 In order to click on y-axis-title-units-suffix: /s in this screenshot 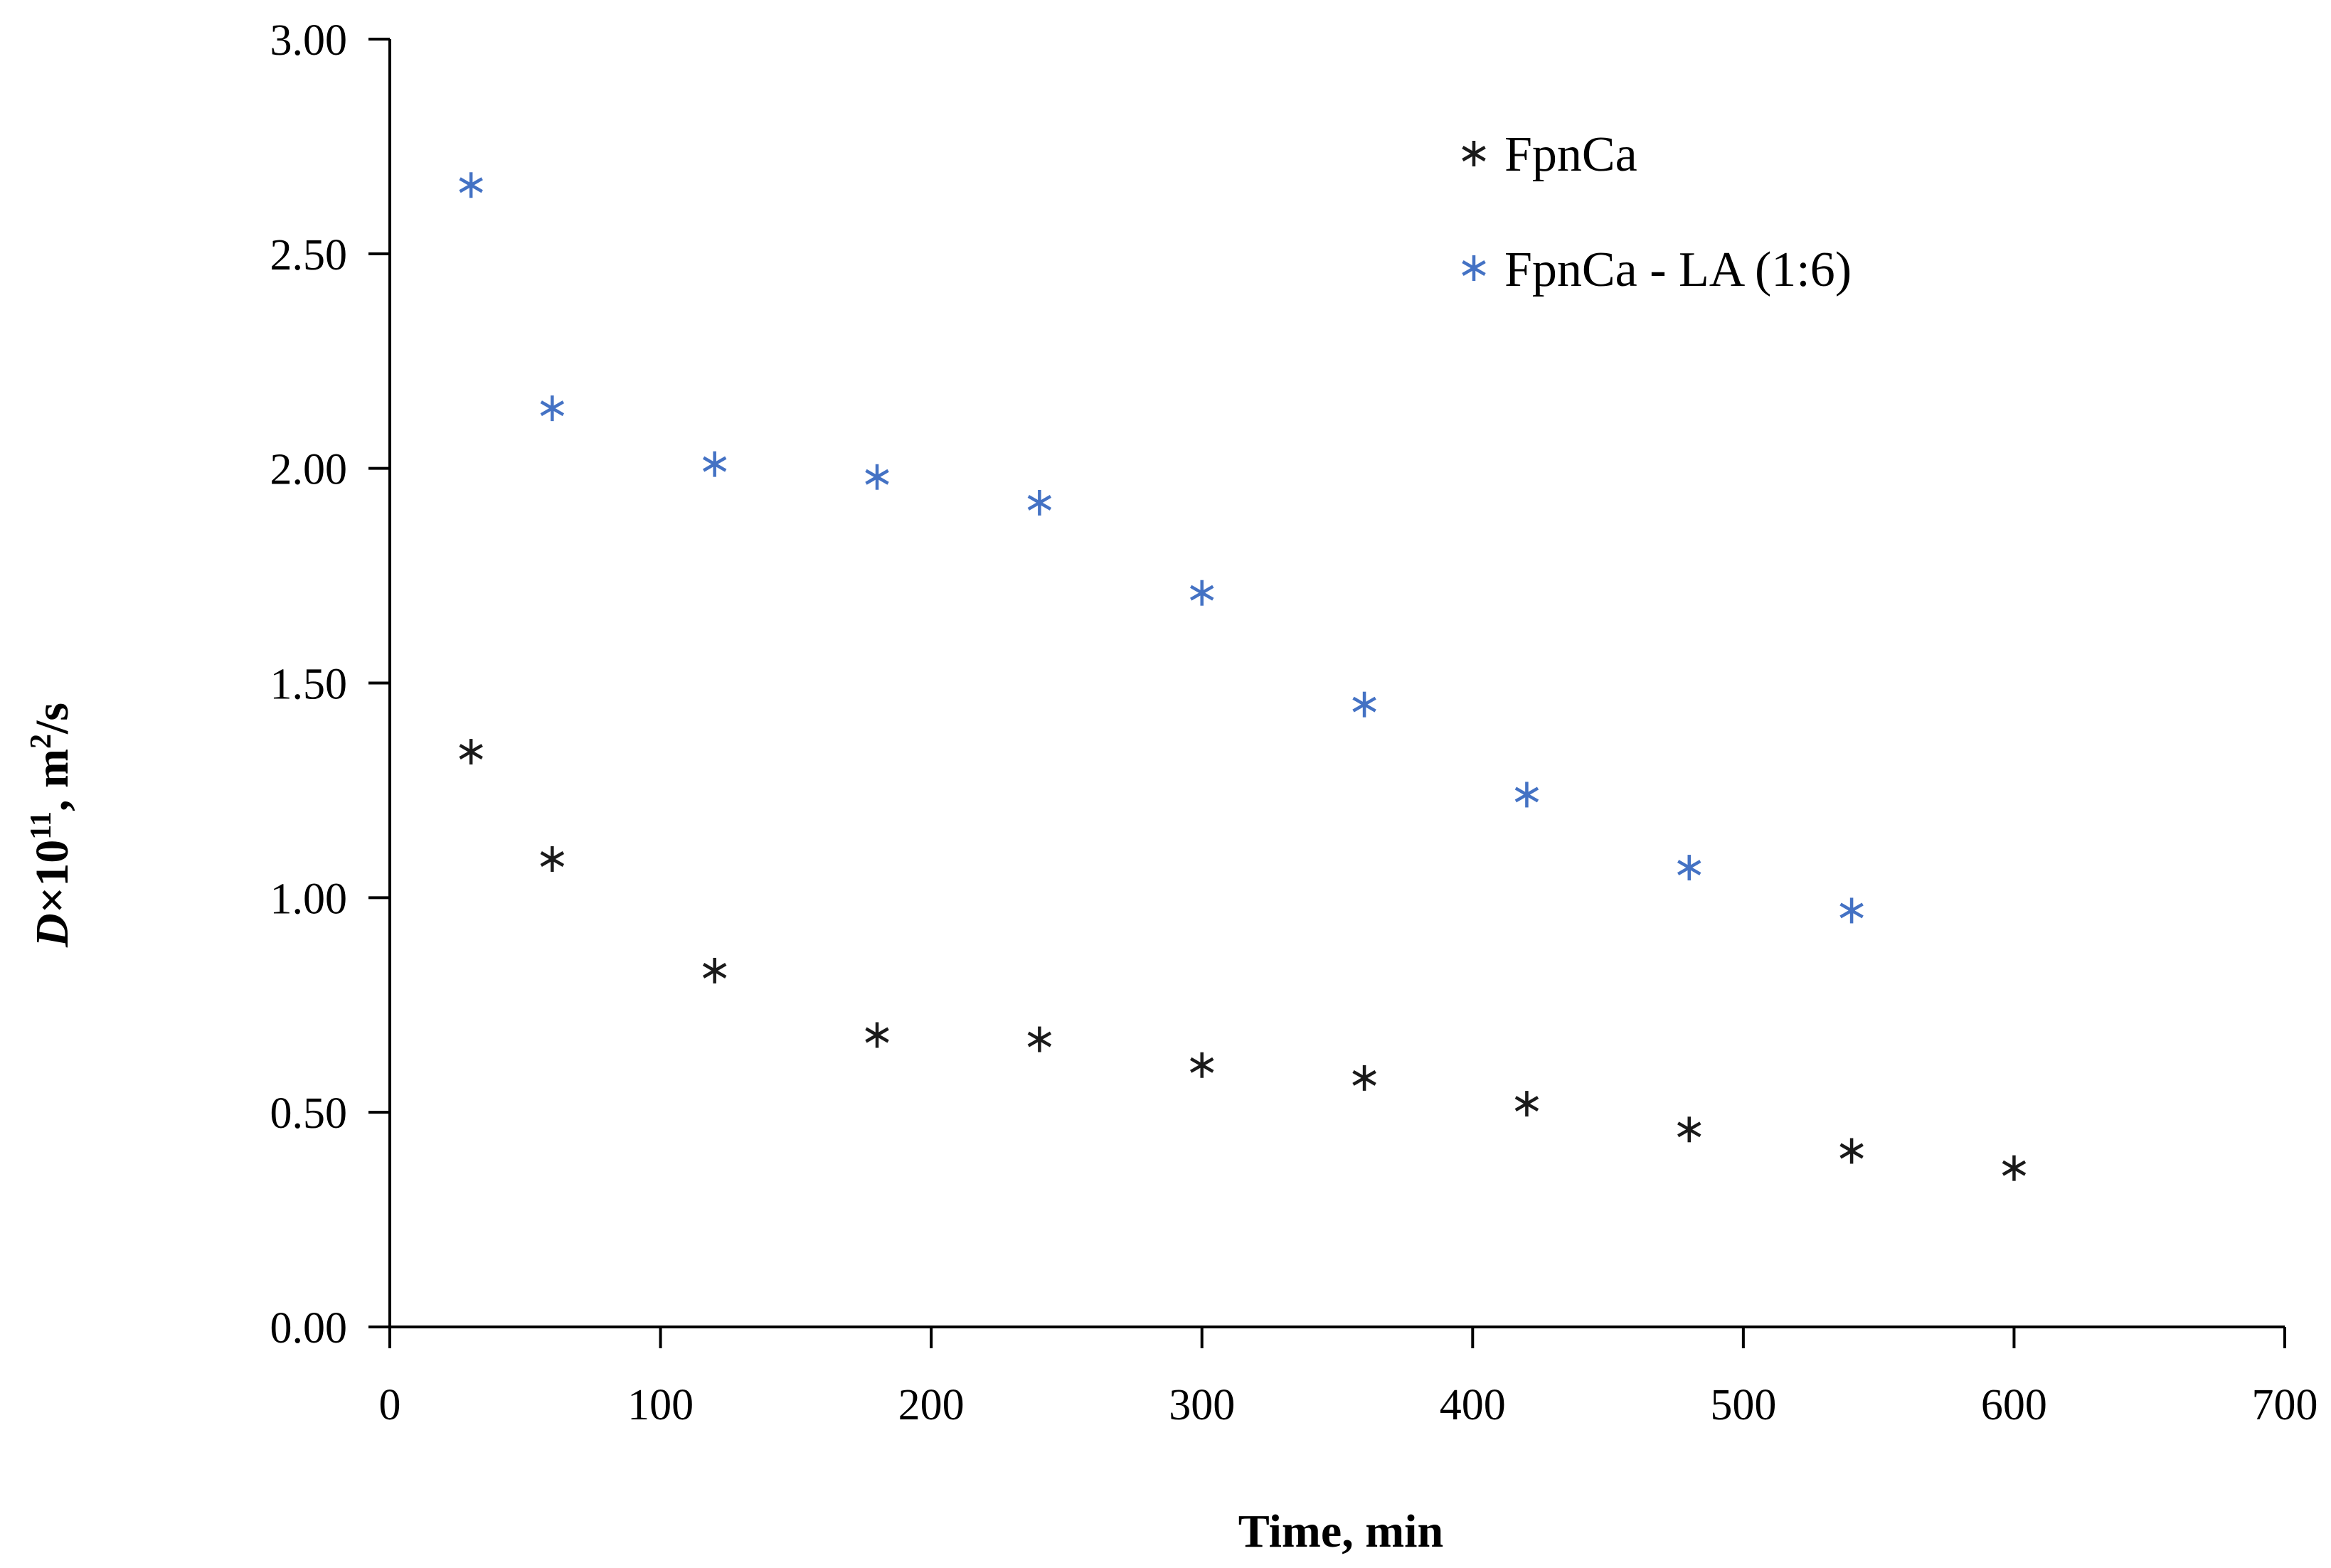, I will do `click(52, 719)`.